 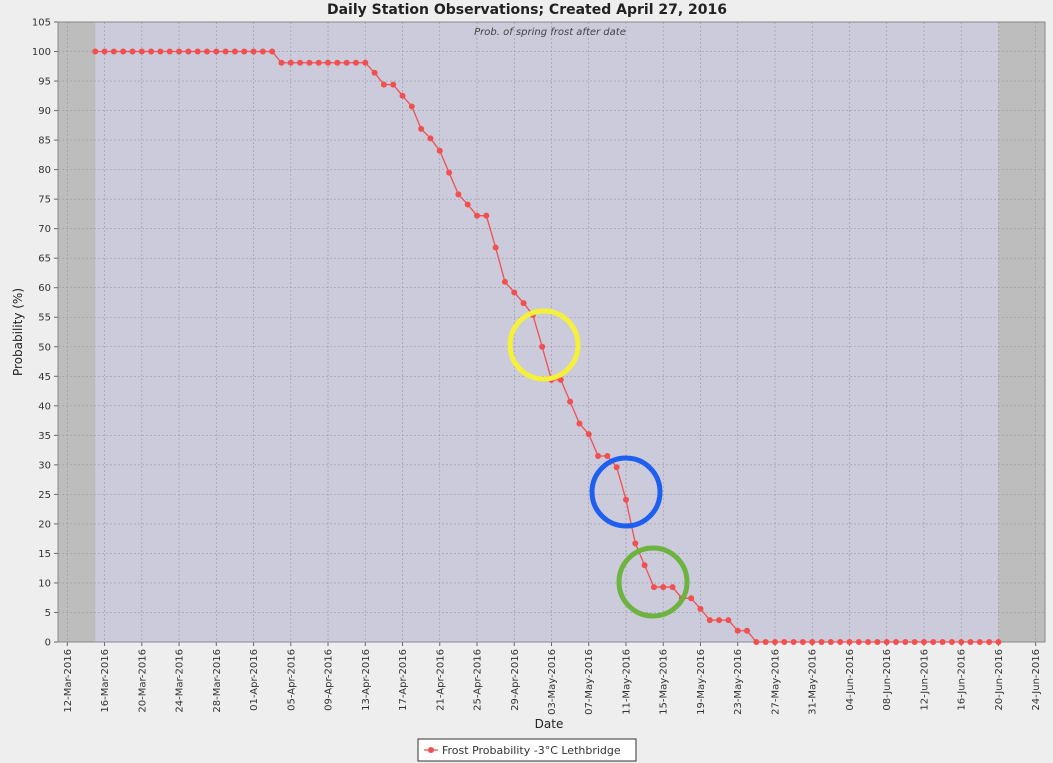 What do you see at coordinates (775, 682) in the screenshot?
I see `x-tick-label: 27-May-2016` at bounding box center [775, 682].